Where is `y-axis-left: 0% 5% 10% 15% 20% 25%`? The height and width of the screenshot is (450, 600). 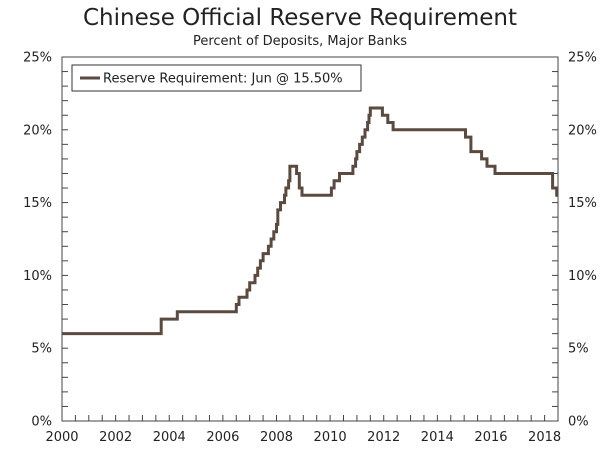 y-axis-left: 0% 5% 10% 15% 20% 25% is located at coordinates (45, 240).